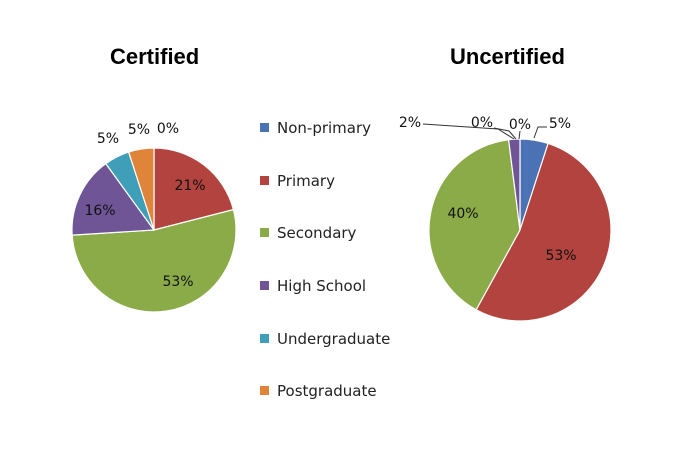 This screenshot has width=690, height=450. What do you see at coordinates (99, 211) in the screenshot?
I see `data-label-high-school: 16%` at bounding box center [99, 211].